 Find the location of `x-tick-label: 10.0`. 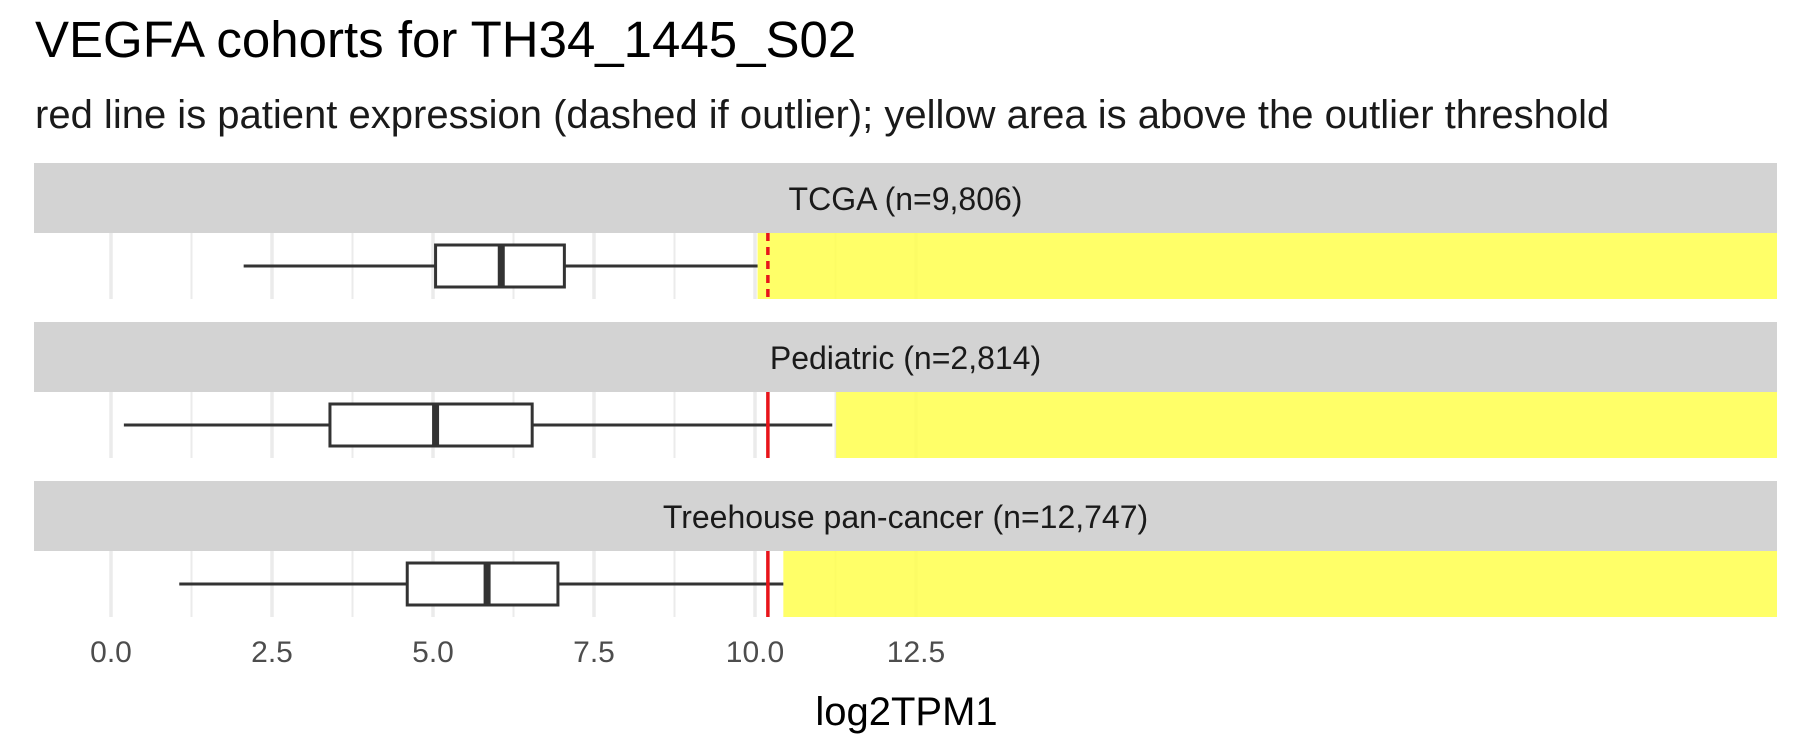

x-tick-label: 10.0 is located at coordinates (755, 652).